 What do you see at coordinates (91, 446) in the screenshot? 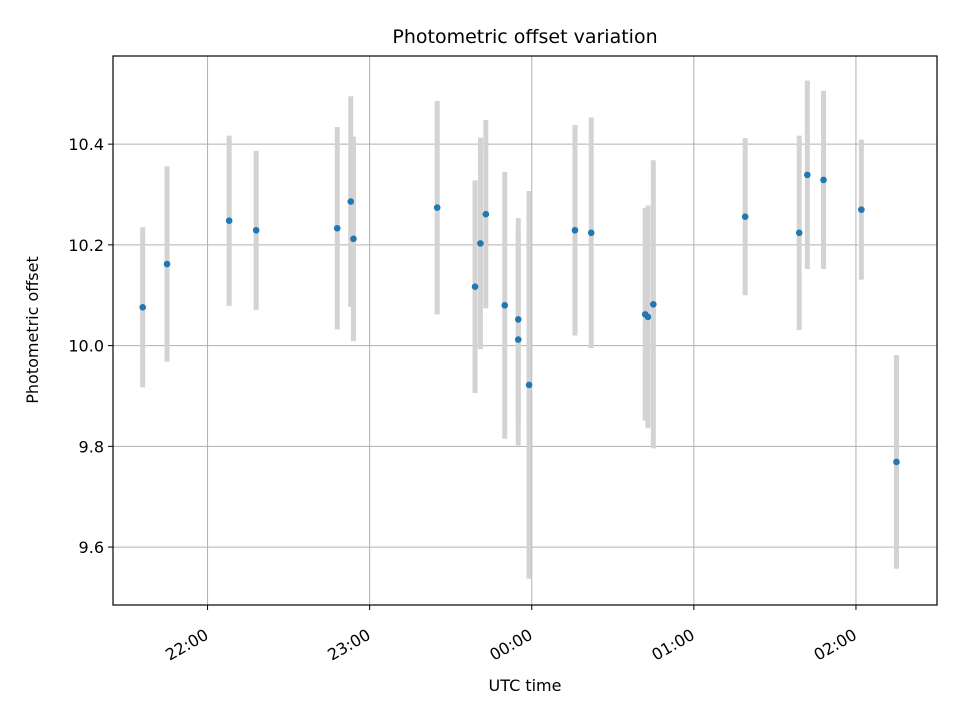
I see `y-tick-label: 9.8` at bounding box center [91, 446].